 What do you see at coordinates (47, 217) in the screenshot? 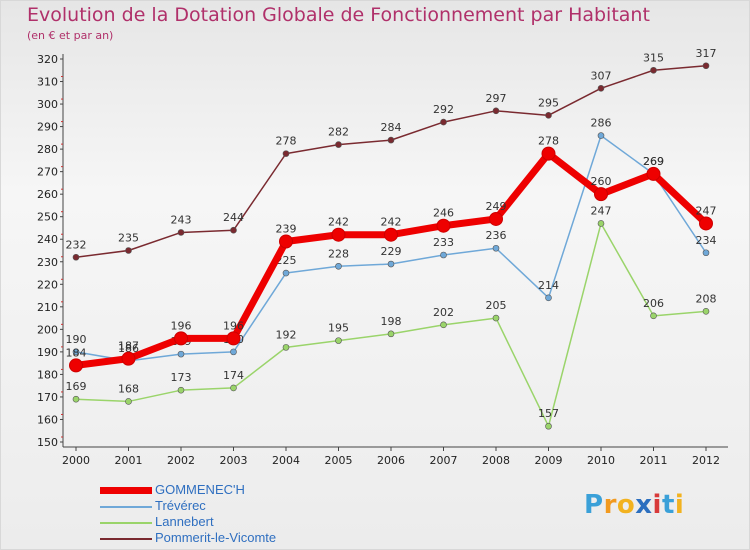
I see `y-tick-label: 250` at bounding box center [47, 217].